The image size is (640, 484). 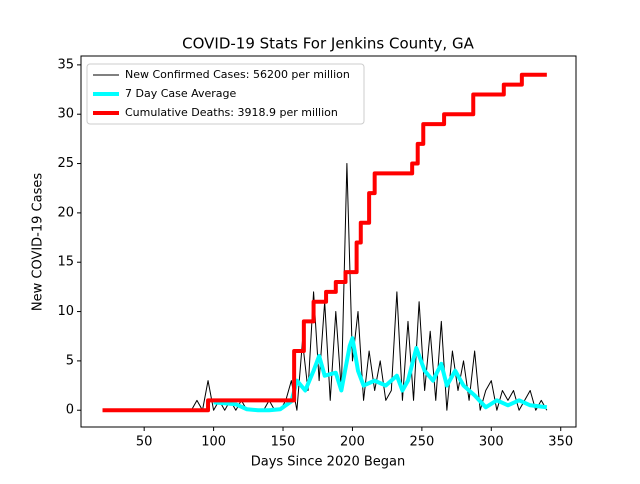 I want to click on legend-label: Cumulative Deaths: 3918.9 per million, so click(x=231, y=112).